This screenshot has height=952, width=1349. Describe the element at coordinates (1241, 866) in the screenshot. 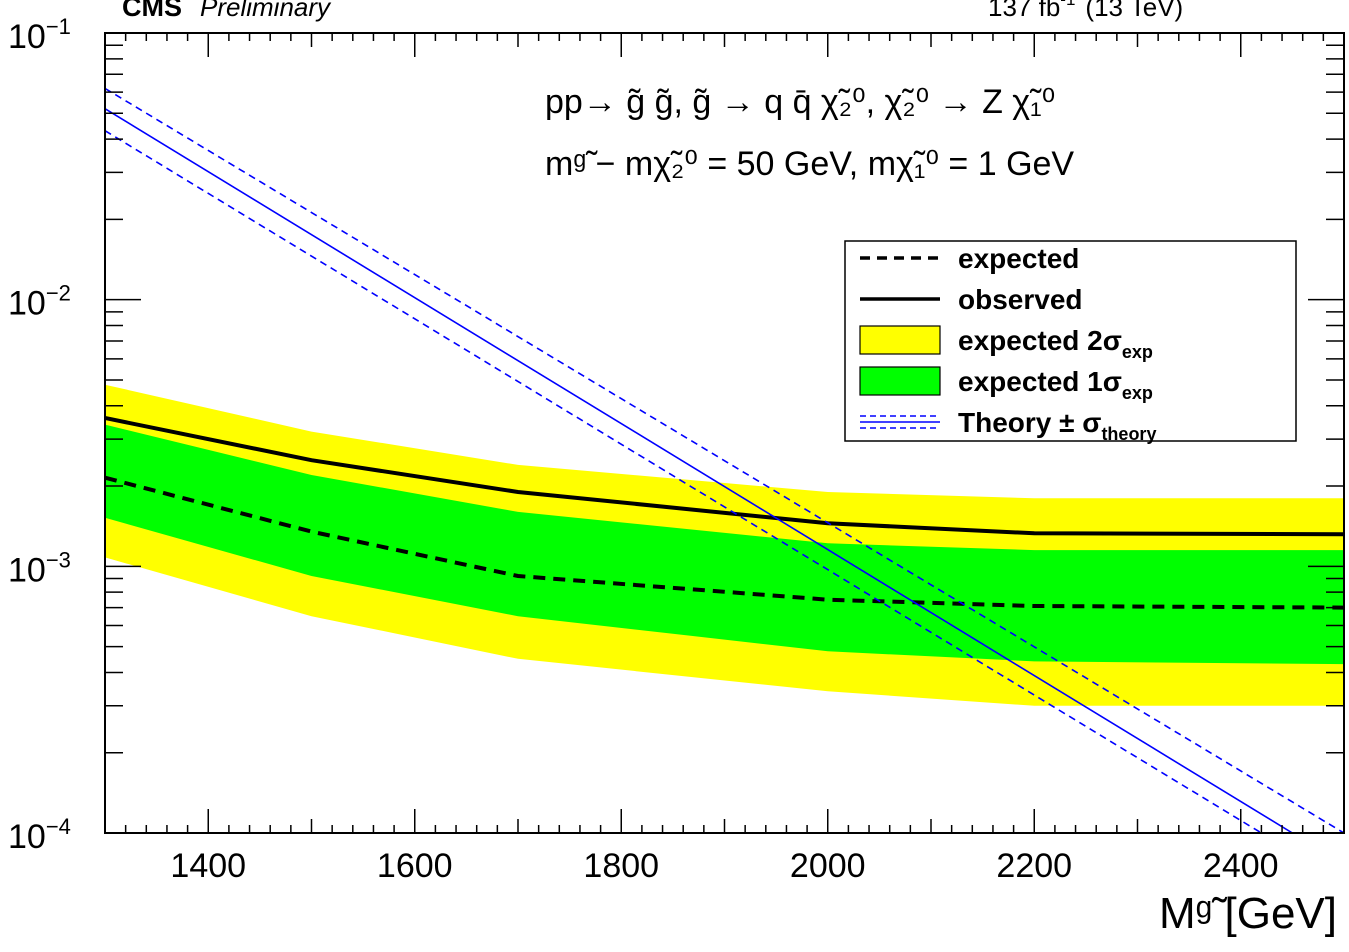

I see `x-tick-label: 2400` at that location.